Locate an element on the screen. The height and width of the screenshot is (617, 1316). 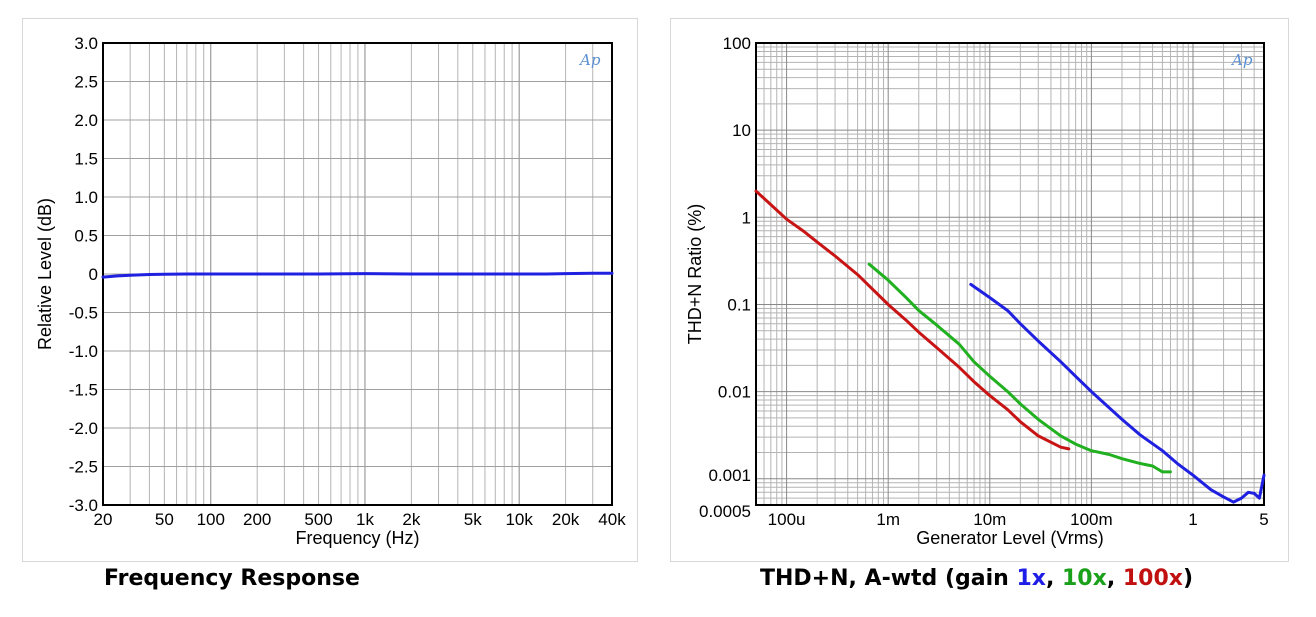
x-axis-label: Frequency (Hz) is located at coordinates (357, 538).